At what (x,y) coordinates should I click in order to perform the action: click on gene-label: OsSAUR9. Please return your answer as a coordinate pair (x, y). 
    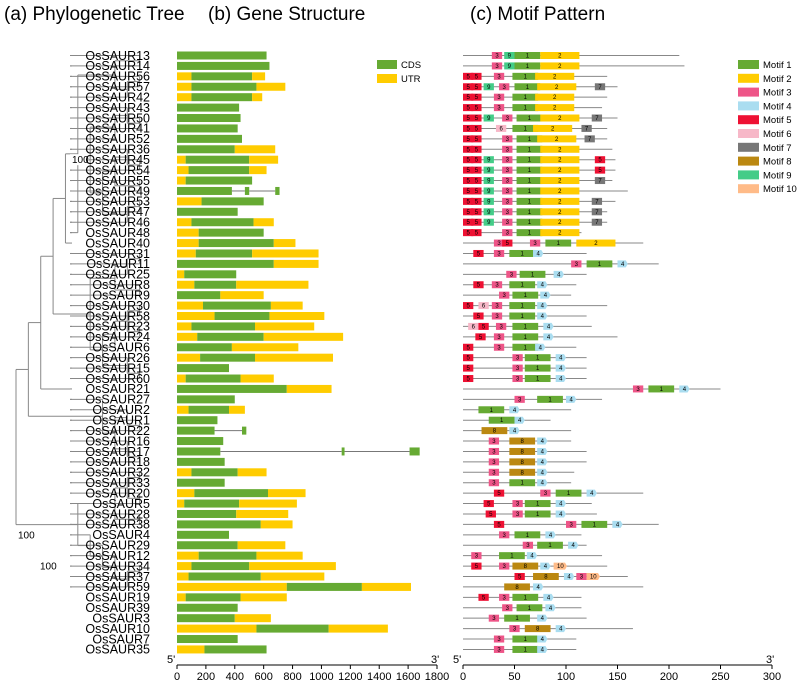
    Looking at the image, I should click on (121, 295).